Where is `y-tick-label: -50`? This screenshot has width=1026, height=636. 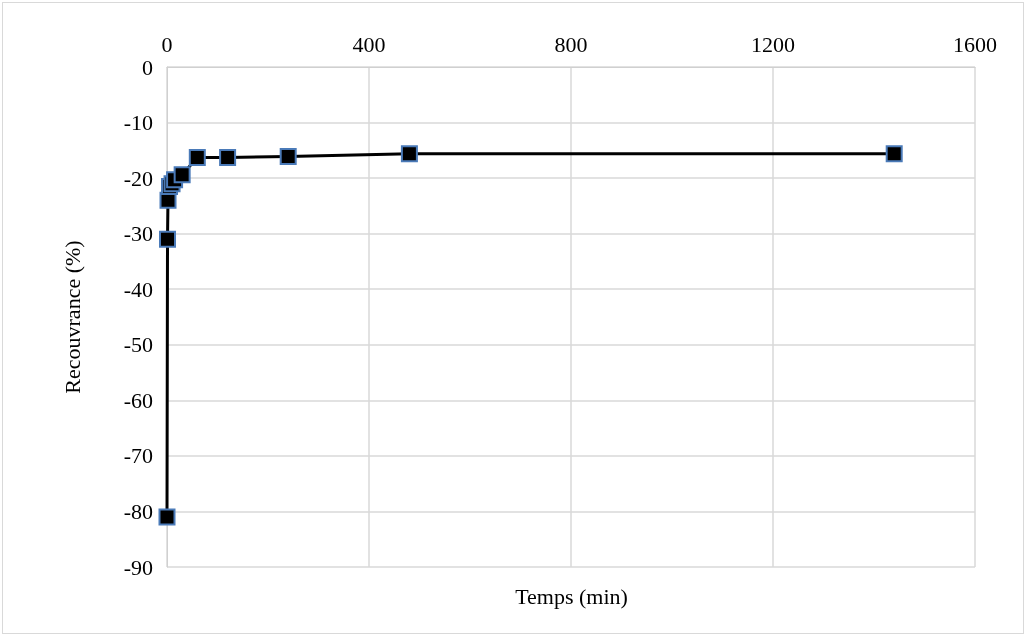
y-tick-label: -50 is located at coordinates (138, 345).